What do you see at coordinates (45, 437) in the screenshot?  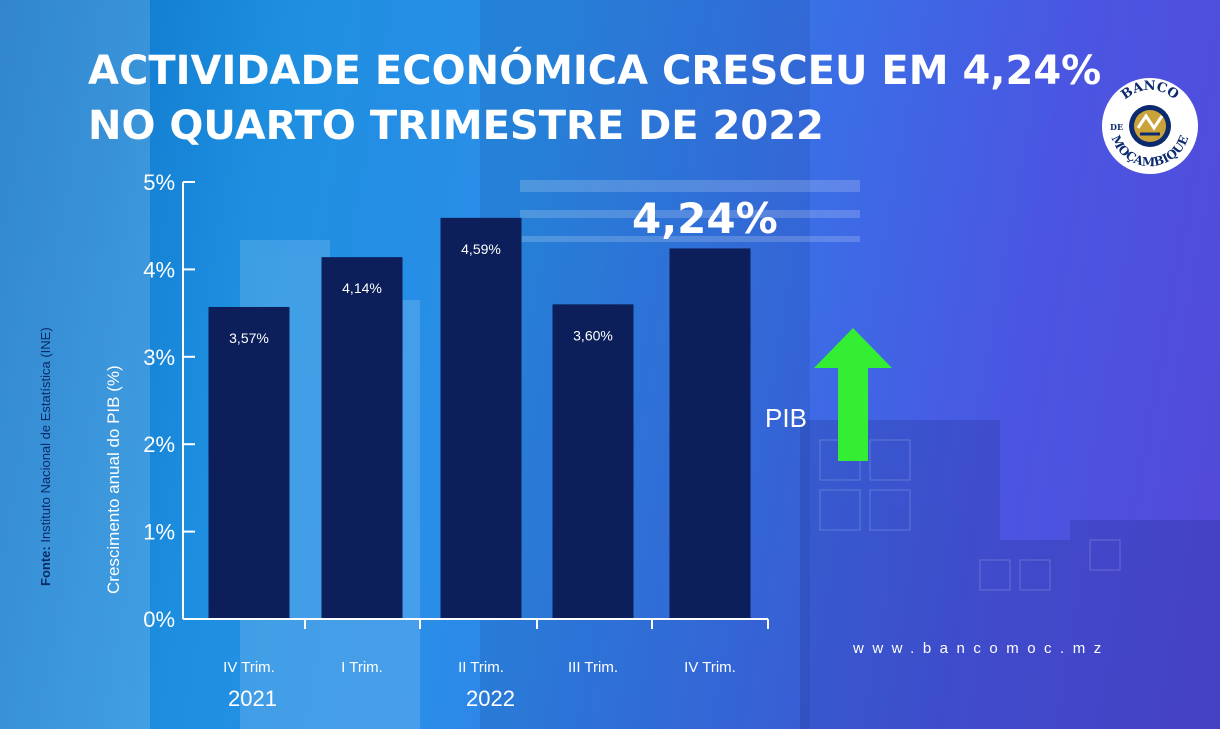 I see `source-text: Instituto Nacional de Estatística (INE)` at bounding box center [45, 437].